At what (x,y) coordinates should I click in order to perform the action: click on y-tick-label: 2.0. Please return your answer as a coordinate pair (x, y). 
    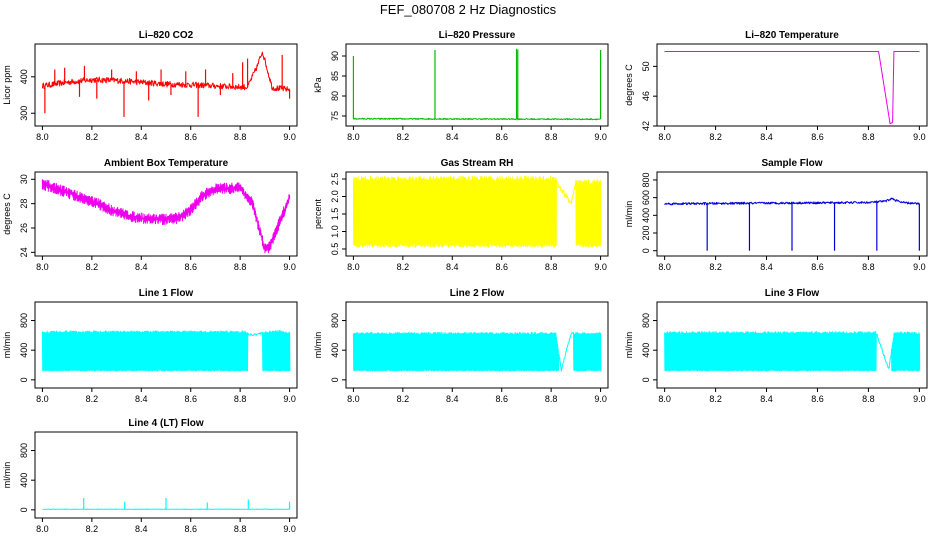
    Looking at the image, I should click on (335, 196).